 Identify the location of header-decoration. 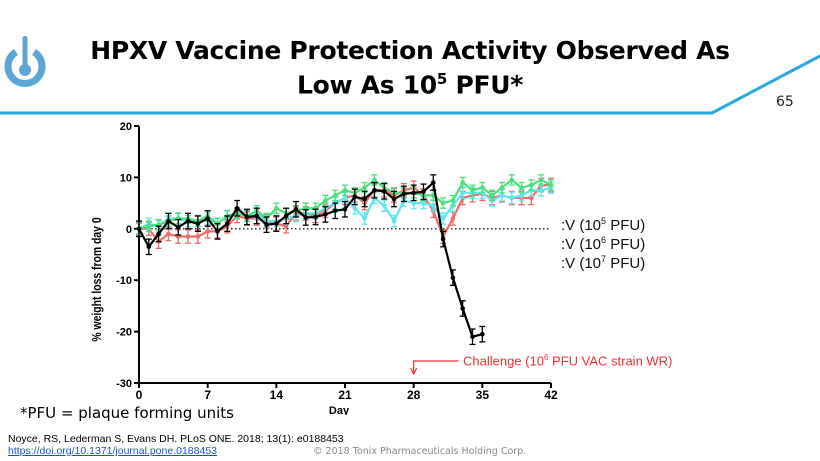
(410, 84).